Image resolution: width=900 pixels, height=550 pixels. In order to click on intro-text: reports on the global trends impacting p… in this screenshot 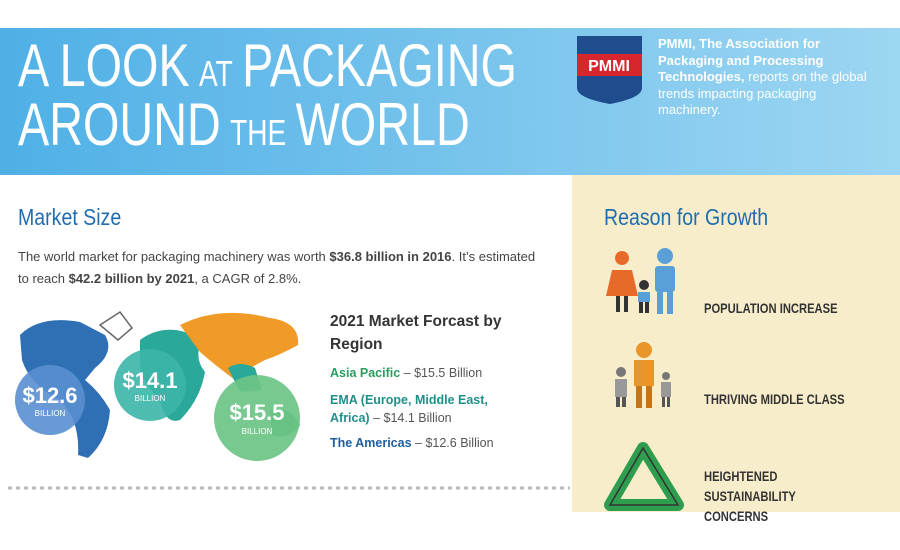, I will do `click(762, 93)`.